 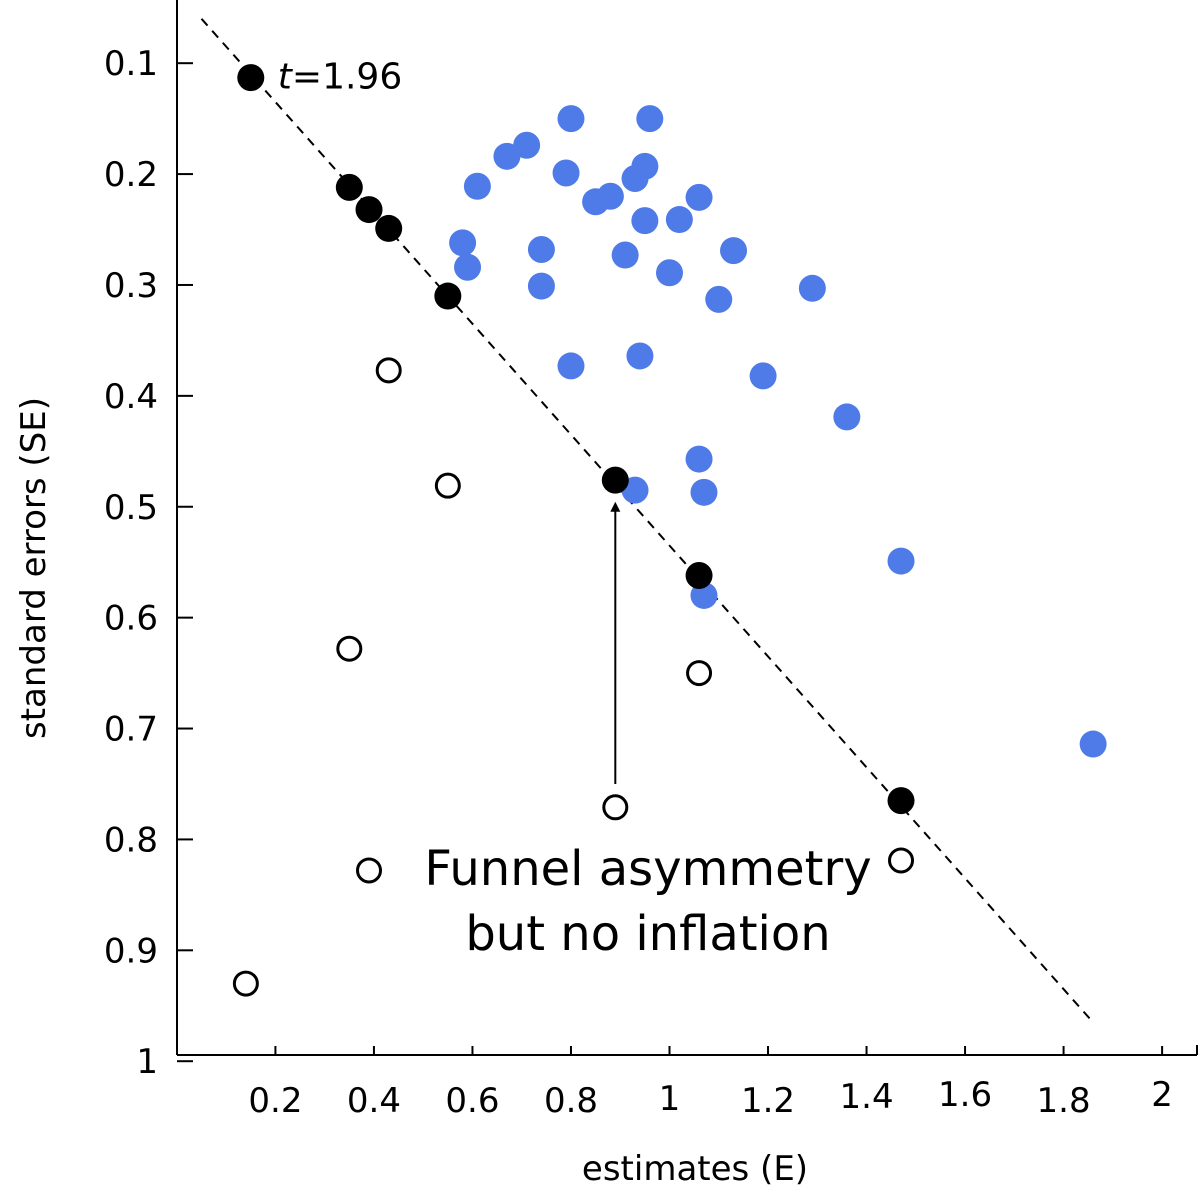 I want to click on y-tick-label: 0.2, so click(x=131, y=175).